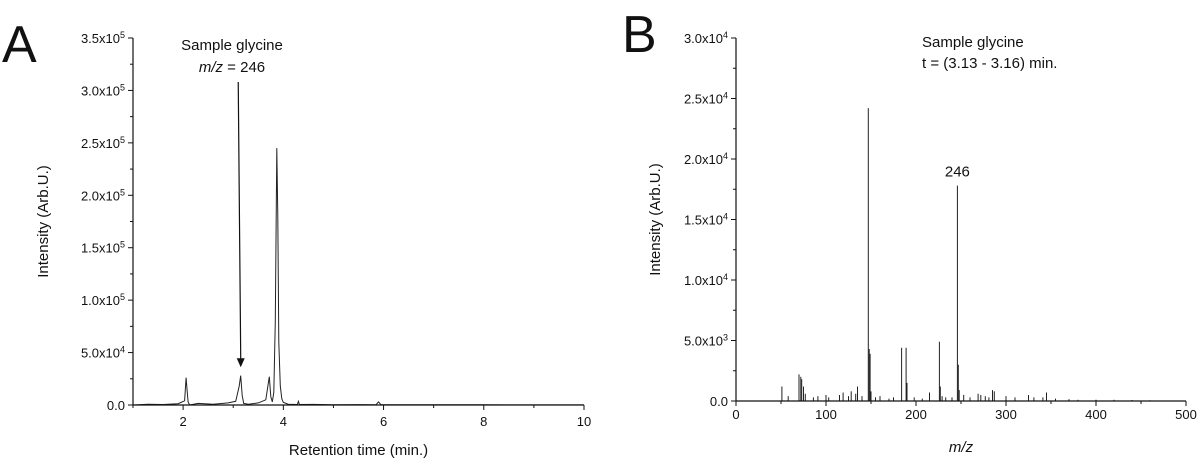  What do you see at coordinates (103, 353) in the screenshot?
I see `y-tick-label: 5.0x10⁴` at bounding box center [103, 353].